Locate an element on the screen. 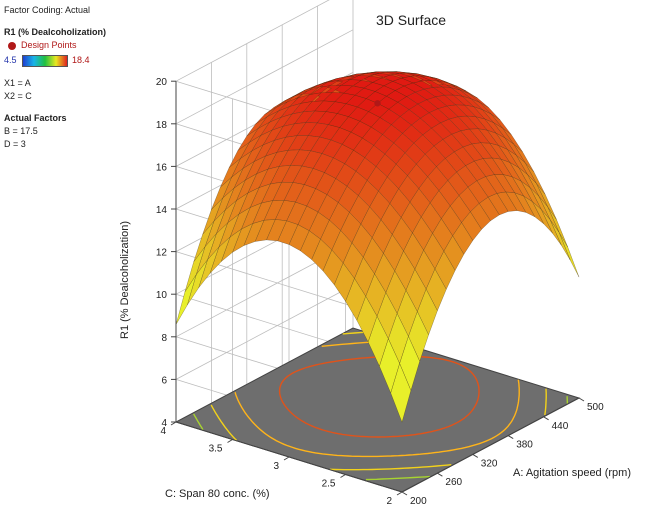  colorbar-gradient is located at coordinates (45, 60).